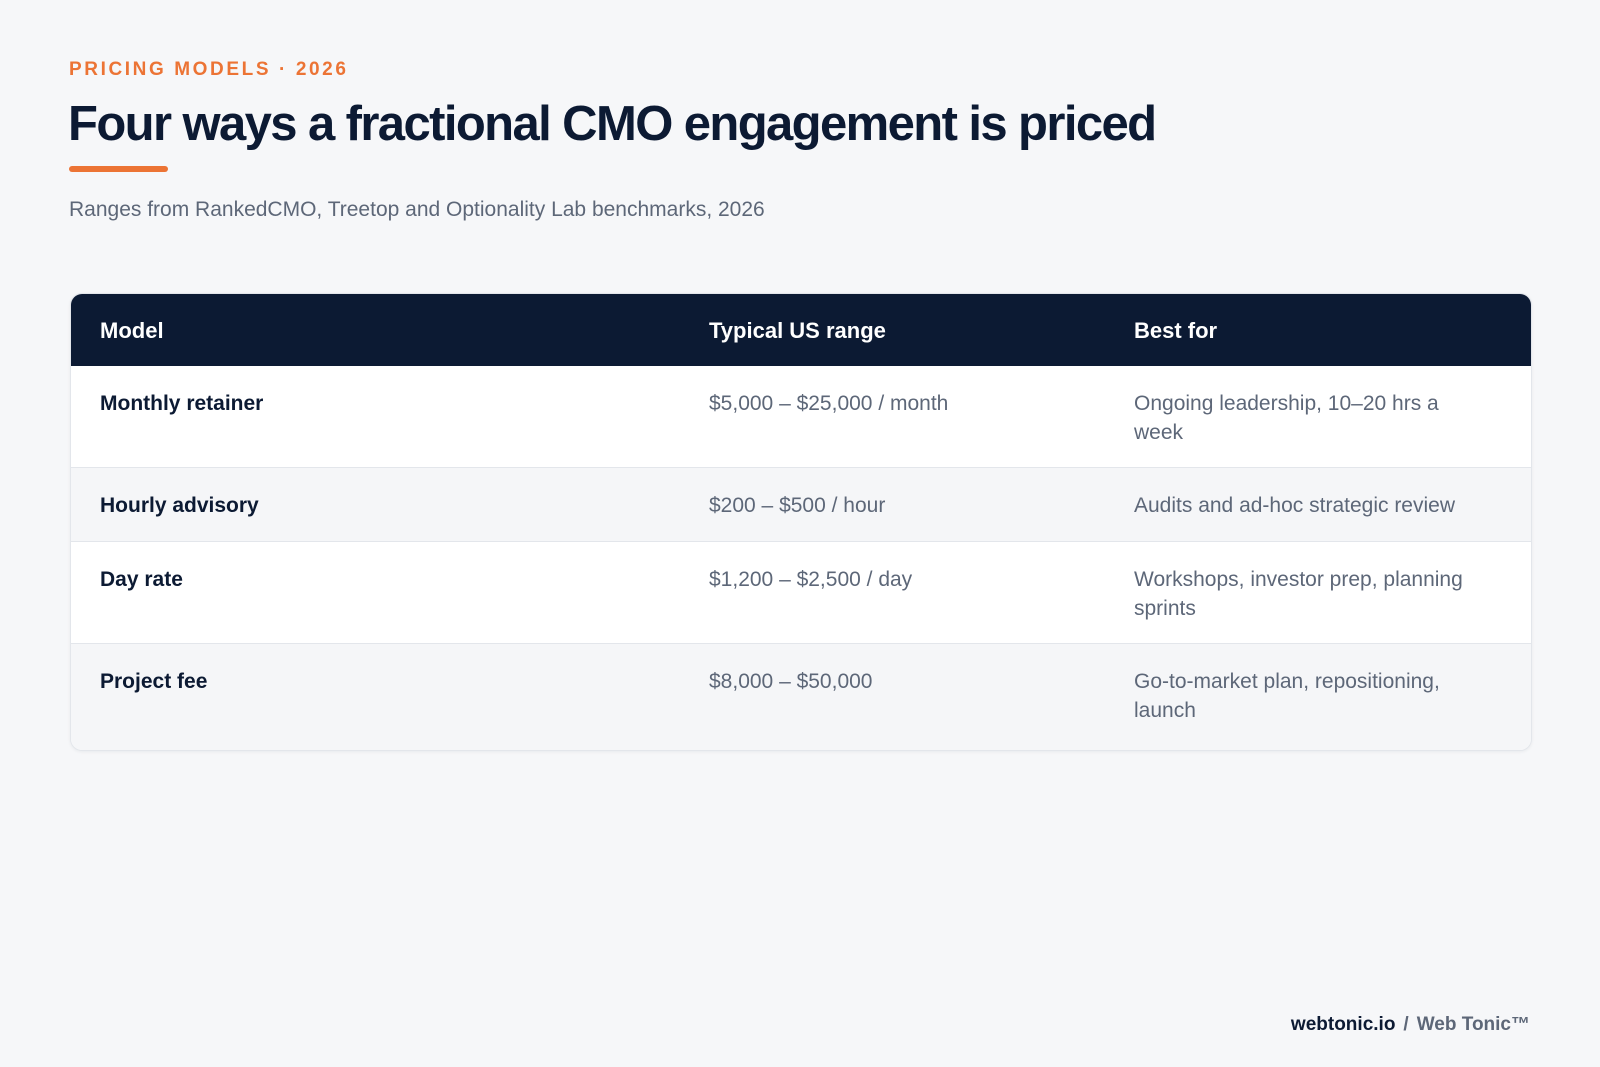  Describe the element at coordinates (209, 69) in the screenshot. I see `eyebrow-label: PRICING MODELS · 2026` at that location.